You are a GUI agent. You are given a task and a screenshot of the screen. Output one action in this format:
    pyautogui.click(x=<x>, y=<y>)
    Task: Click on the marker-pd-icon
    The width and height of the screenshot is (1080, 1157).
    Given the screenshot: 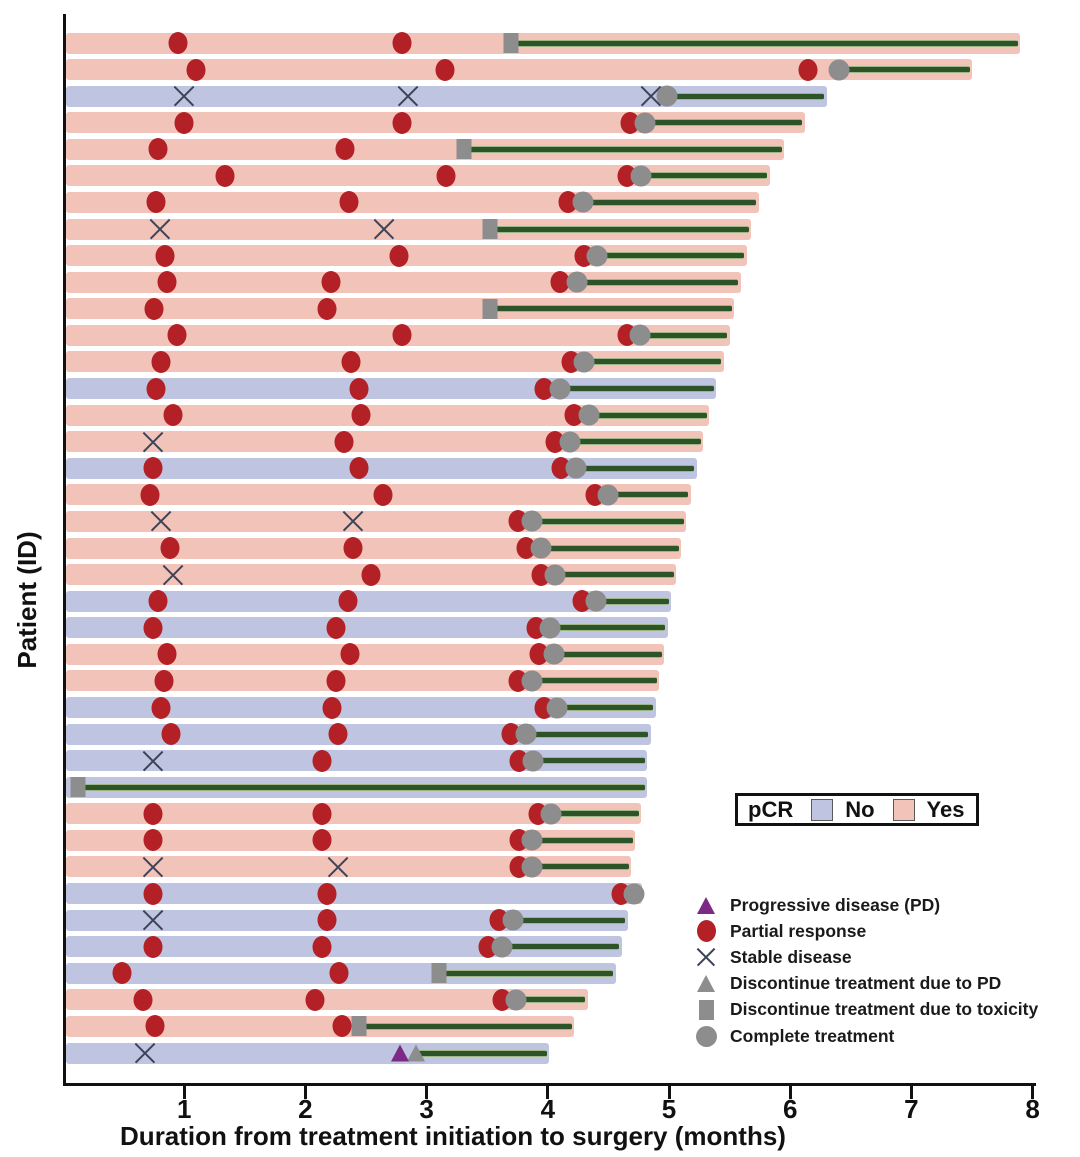 What is the action you would take?
    pyautogui.click(x=399, y=1053)
    